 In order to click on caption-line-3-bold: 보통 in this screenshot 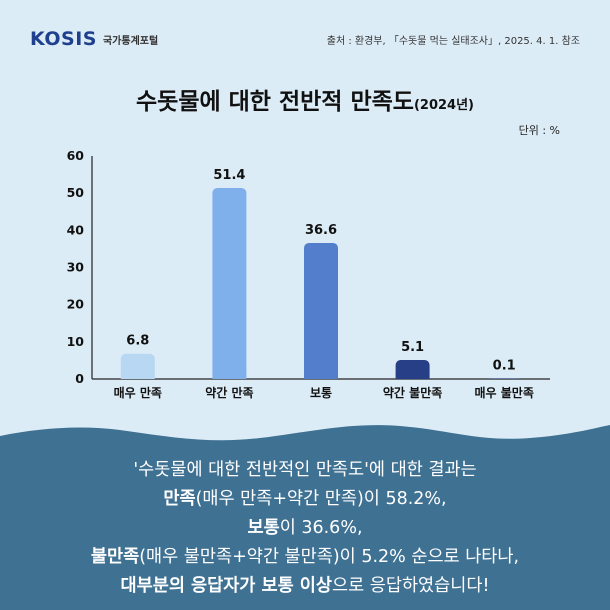, I will do `click(263, 528)`.